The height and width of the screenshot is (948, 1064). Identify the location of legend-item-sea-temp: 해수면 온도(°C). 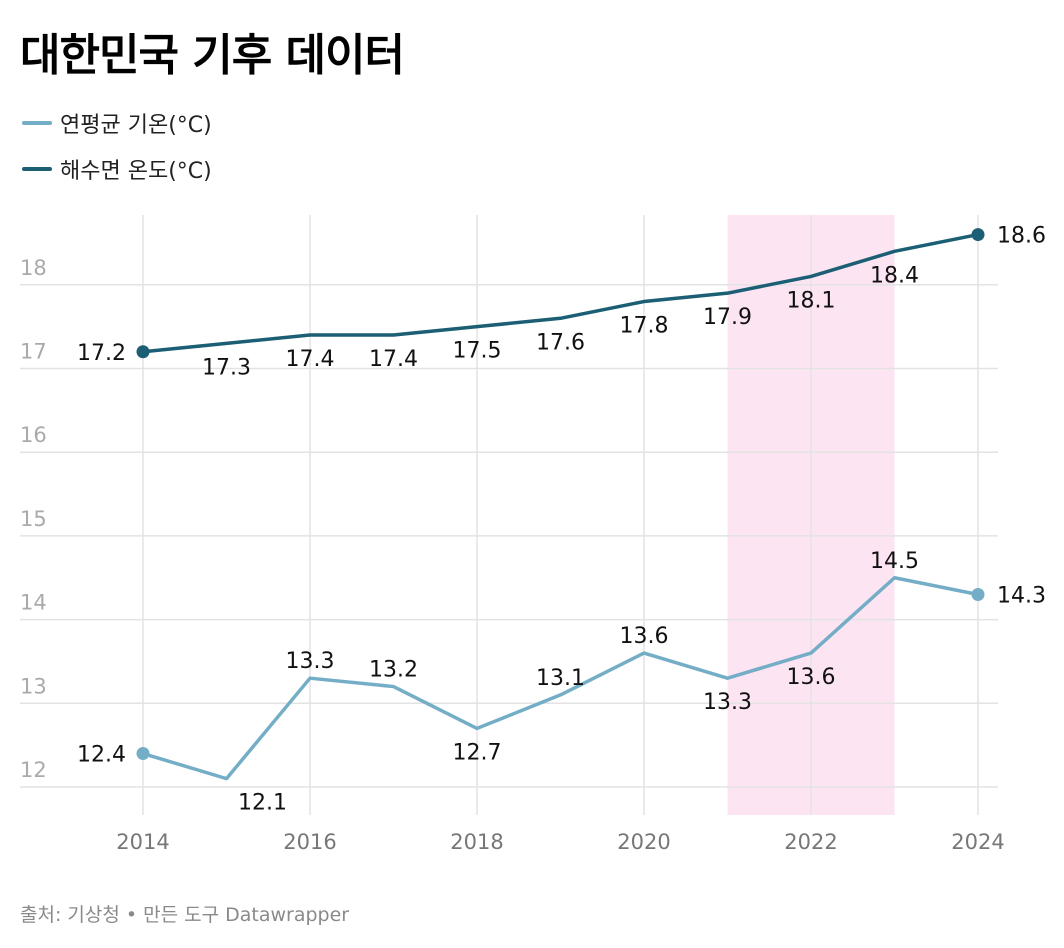
(117, 169).